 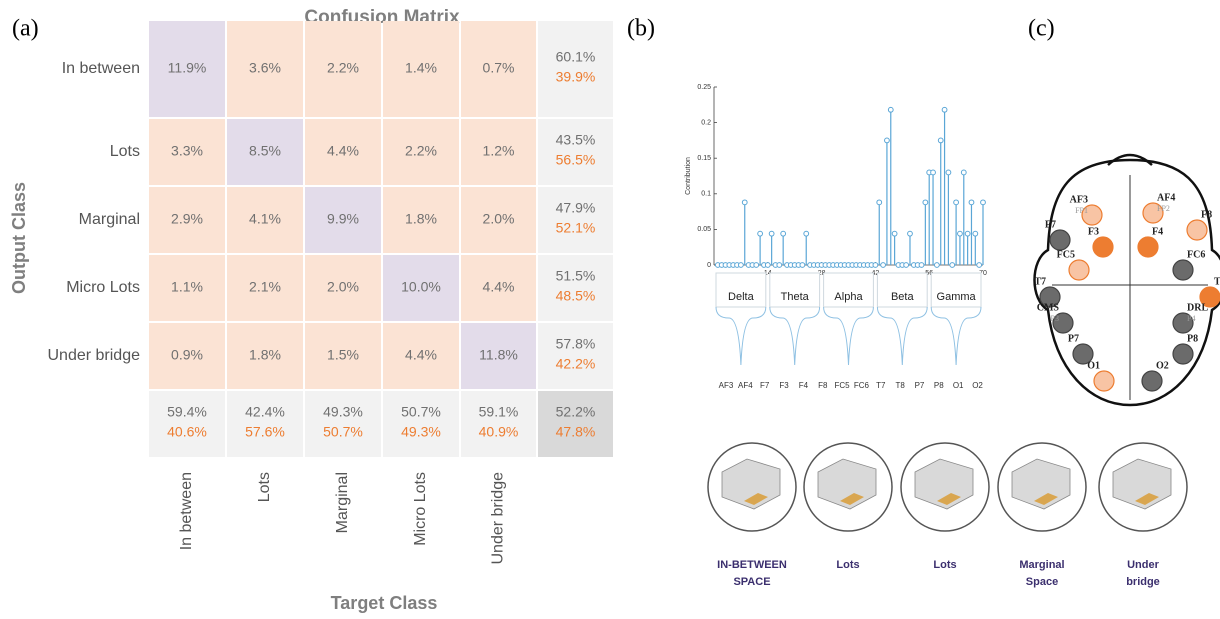 I want to click on head-outline, so click(x=1126, y=282).